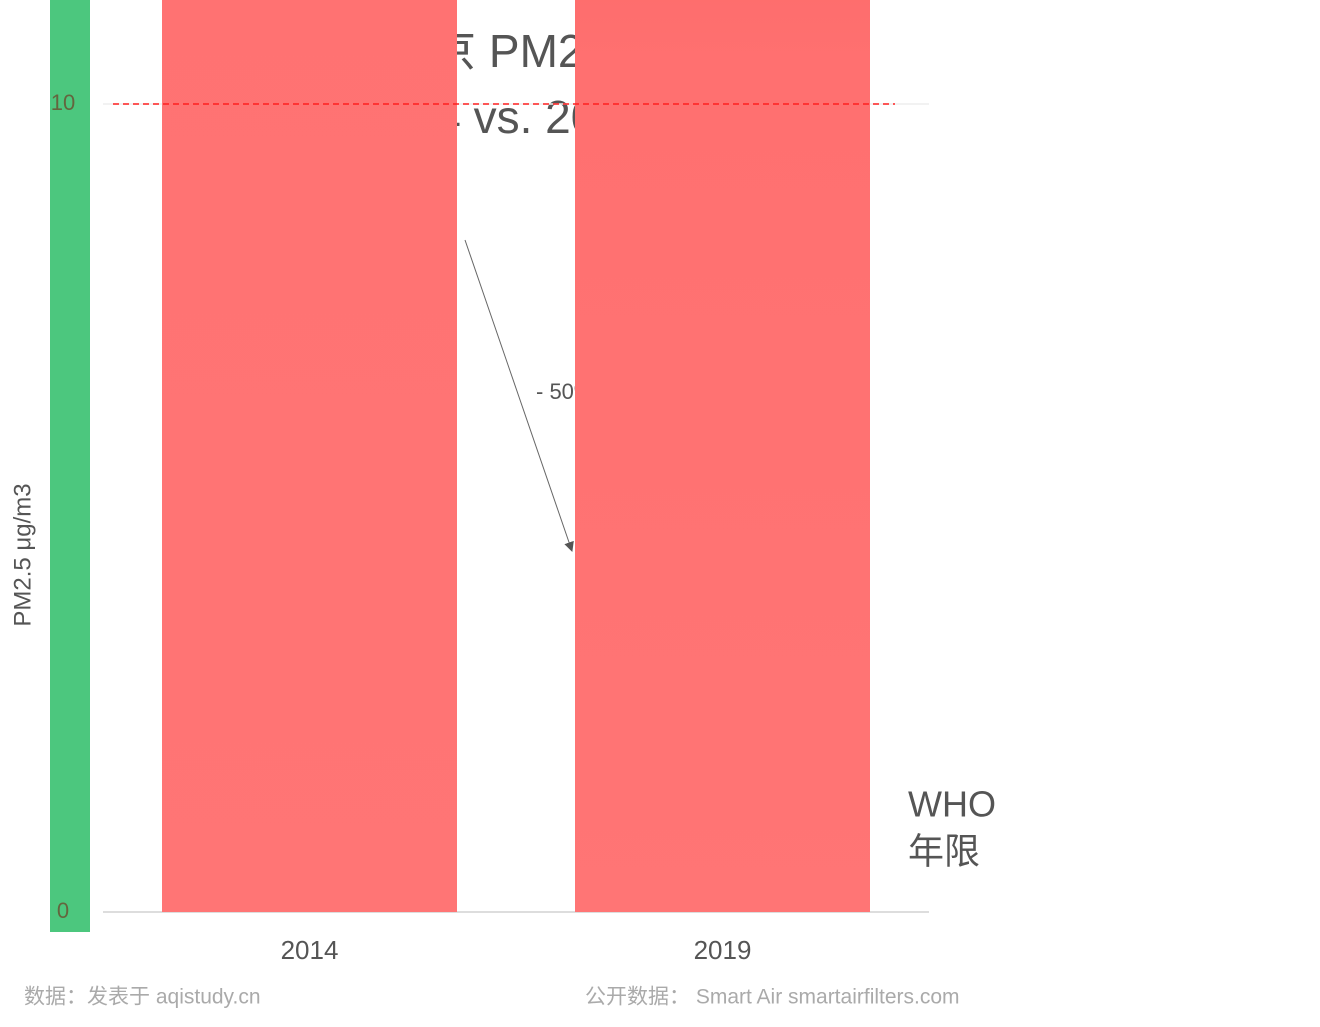 This screenshot has width=1320, height=1027. Describe the element at coordinates (519, 395) in the screenshot. I see `change-arrow` at that location.